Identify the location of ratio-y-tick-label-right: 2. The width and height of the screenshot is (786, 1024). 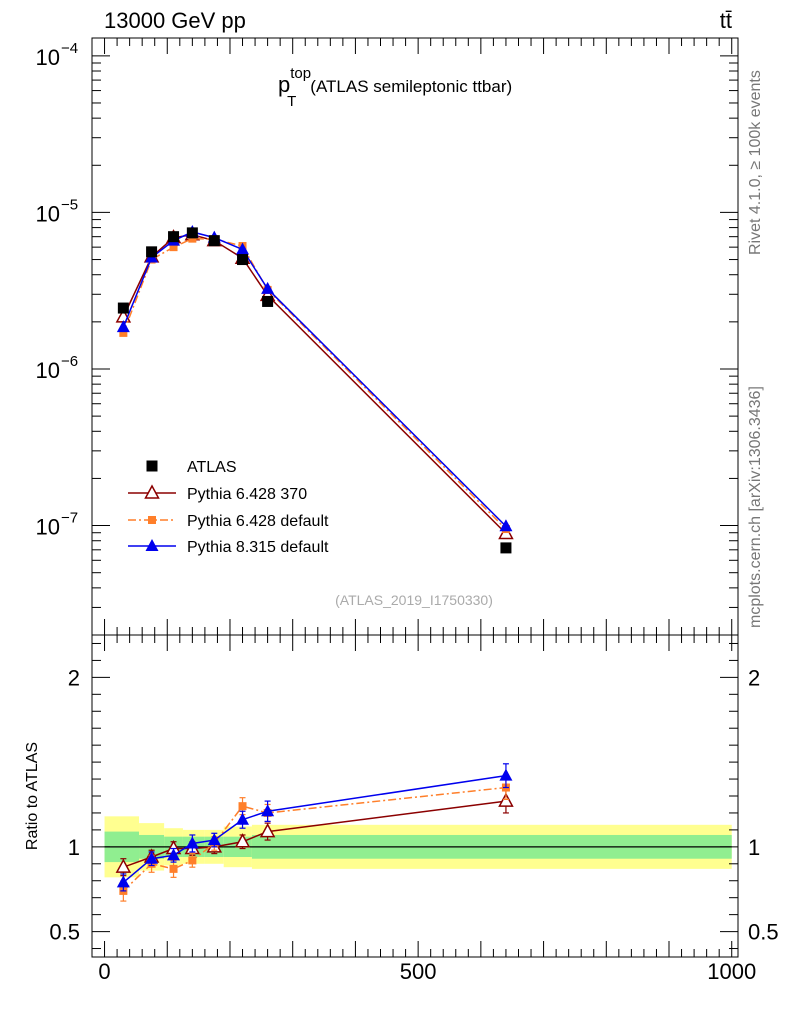
(754, 677).